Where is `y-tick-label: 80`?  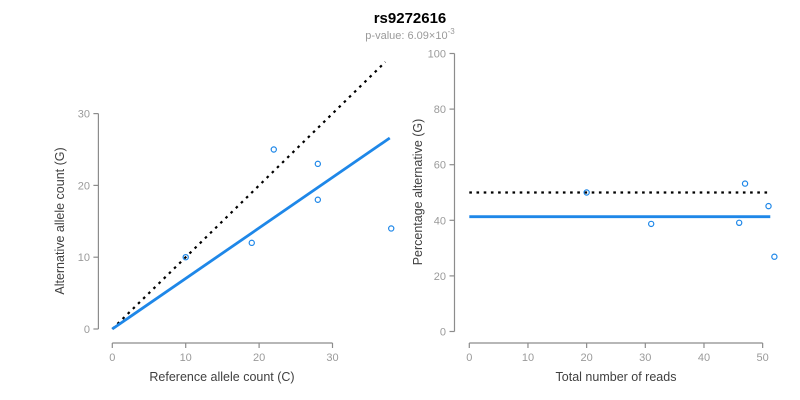
y-tick-label: 80 is located at coordinates (440, 110).